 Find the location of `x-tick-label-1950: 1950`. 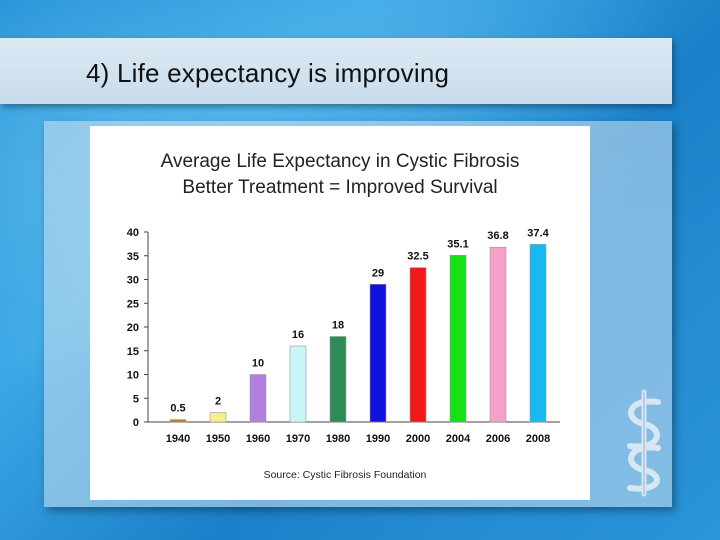

x-tick-label-1950: 1950 is located at coordinates (218, 439).